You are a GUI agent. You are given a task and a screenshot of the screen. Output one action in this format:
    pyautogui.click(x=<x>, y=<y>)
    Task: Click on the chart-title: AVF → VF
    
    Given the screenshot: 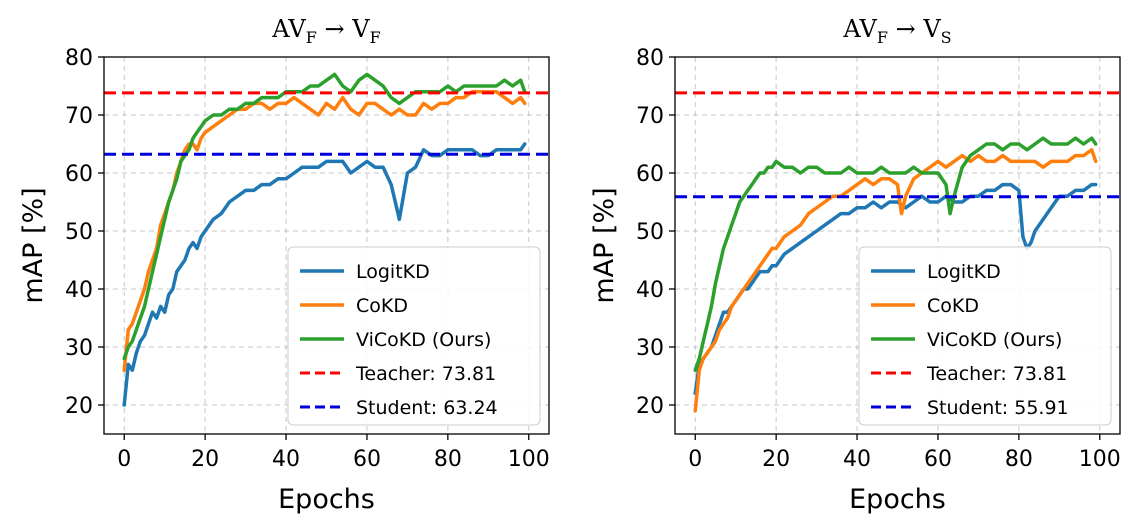 What is the action you would take?
    pyautogui.click(x=325, y=31)
    